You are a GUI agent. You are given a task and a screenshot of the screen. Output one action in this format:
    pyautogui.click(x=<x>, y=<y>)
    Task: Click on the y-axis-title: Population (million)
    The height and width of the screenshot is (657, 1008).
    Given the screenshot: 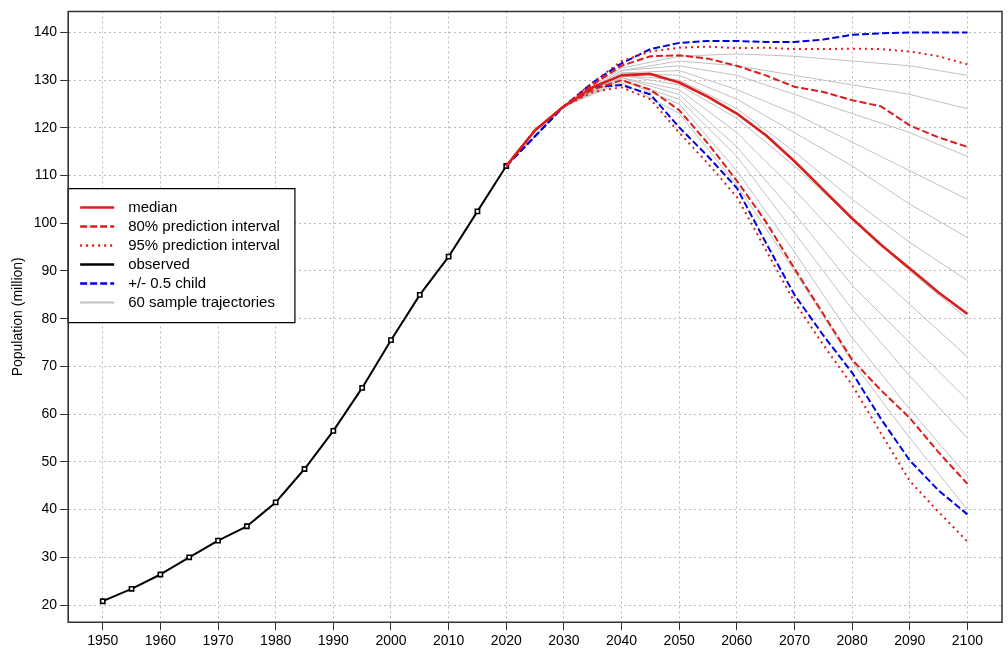 What is the action you would take?
    pyautogui.click(x=17, y=317)
    